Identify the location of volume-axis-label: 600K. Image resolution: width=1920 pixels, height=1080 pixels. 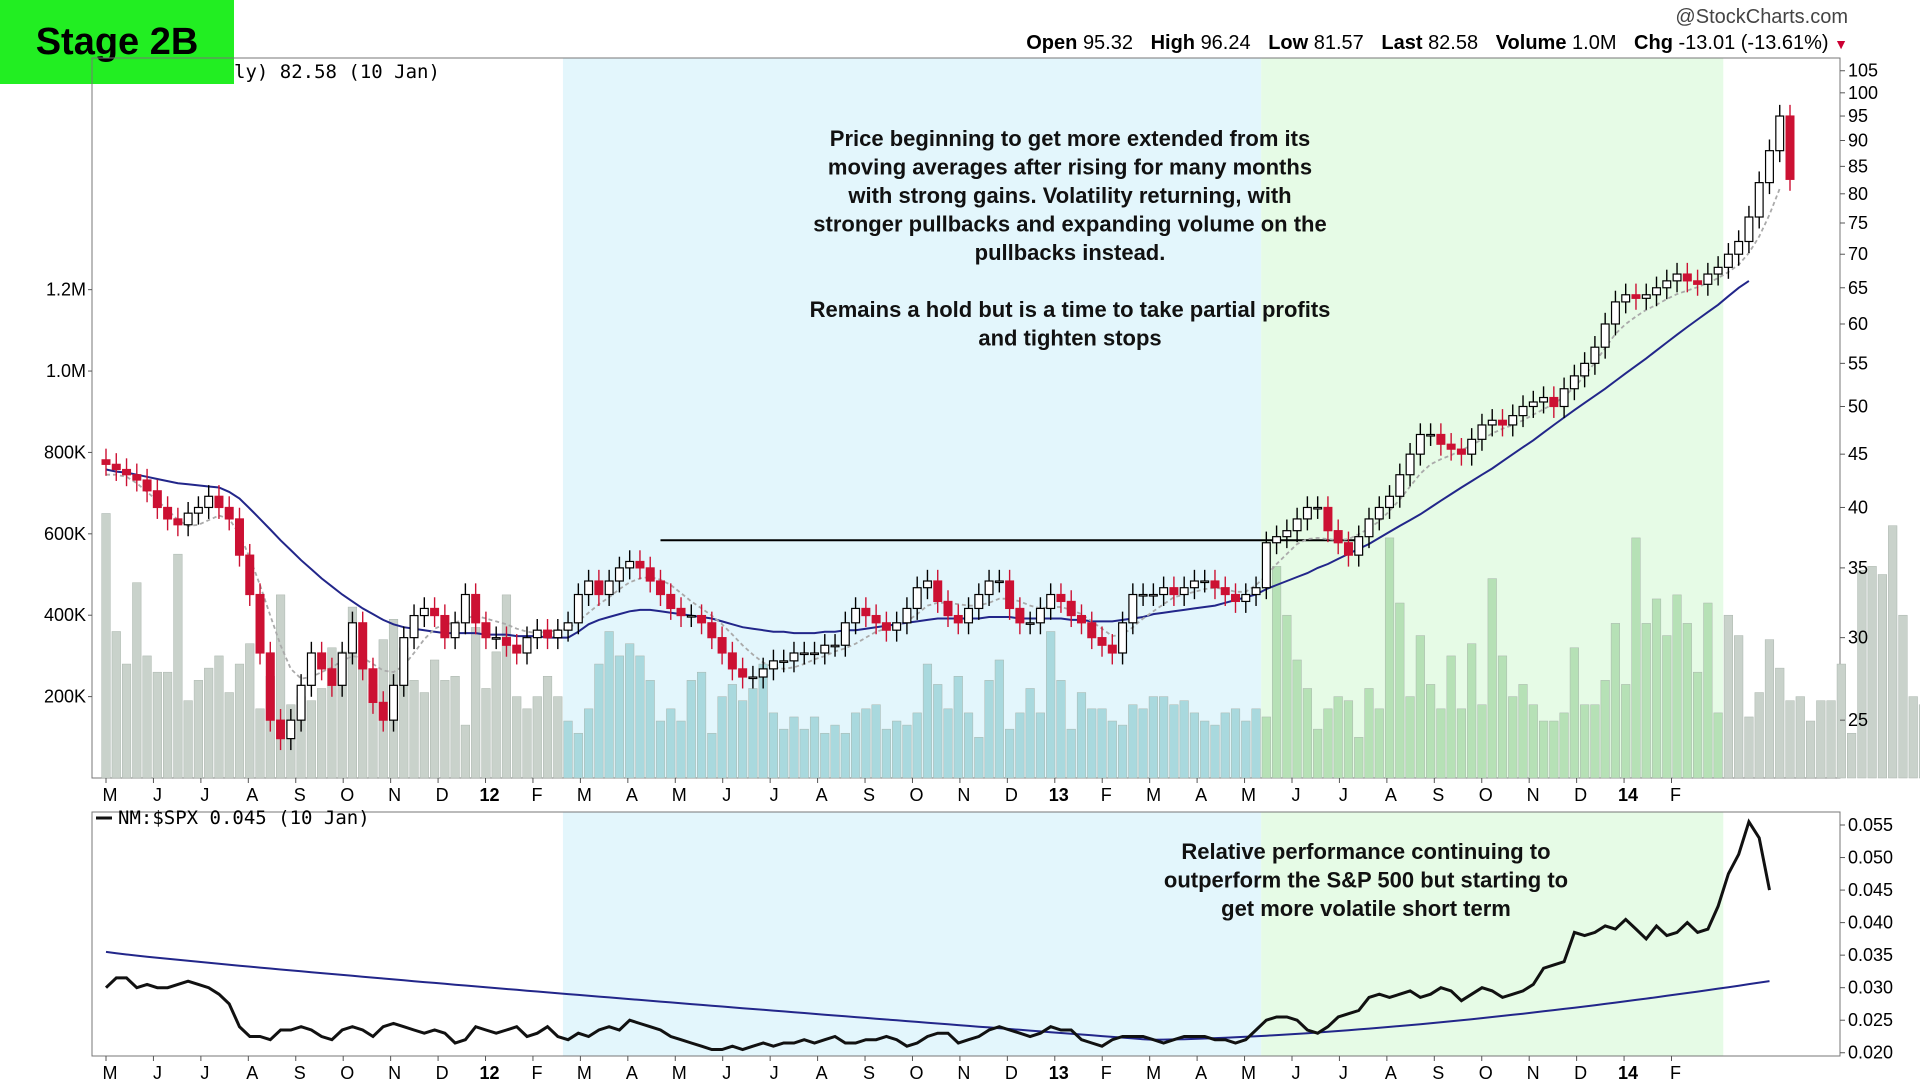
(65, 534).